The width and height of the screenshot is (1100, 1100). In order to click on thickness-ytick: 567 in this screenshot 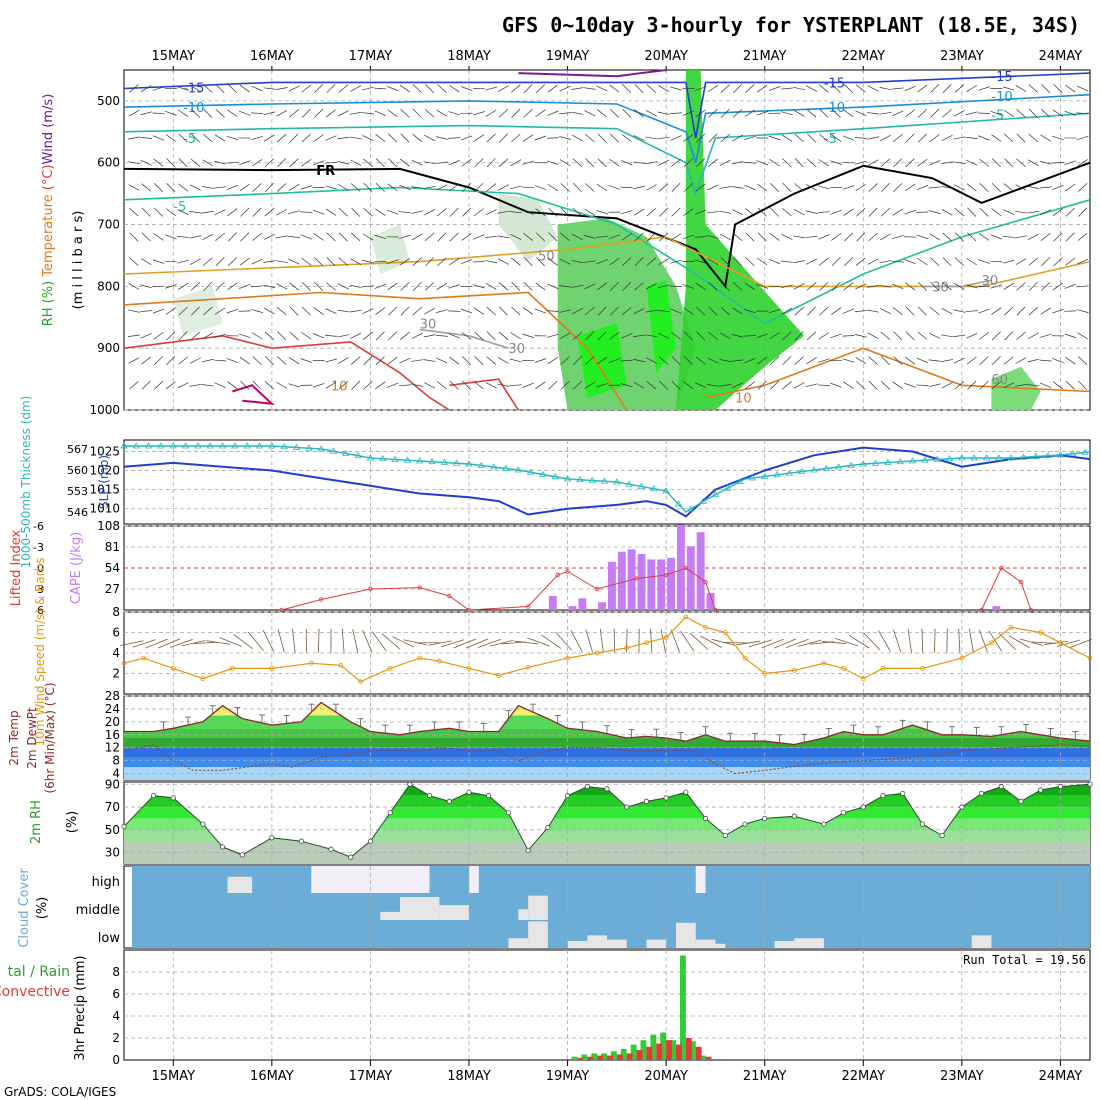, I will do `click(77, 449)`.